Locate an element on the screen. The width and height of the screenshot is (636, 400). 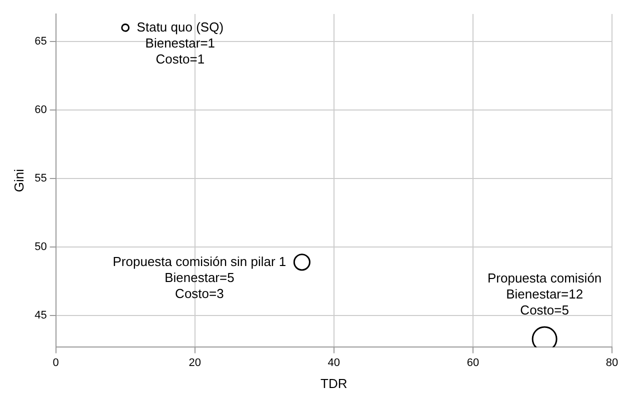
x-tick-label: 40 is located at coordinates (334, 362).